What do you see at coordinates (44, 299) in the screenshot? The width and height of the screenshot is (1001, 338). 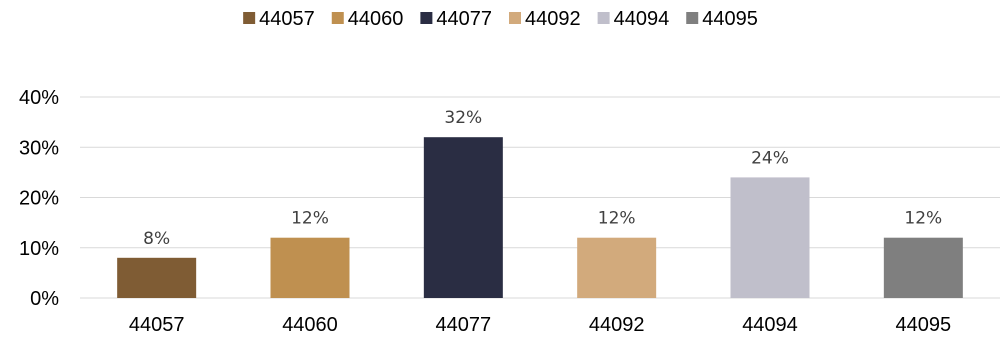 I see `y-tick-label: 0%` at bounding box center [44, 299].